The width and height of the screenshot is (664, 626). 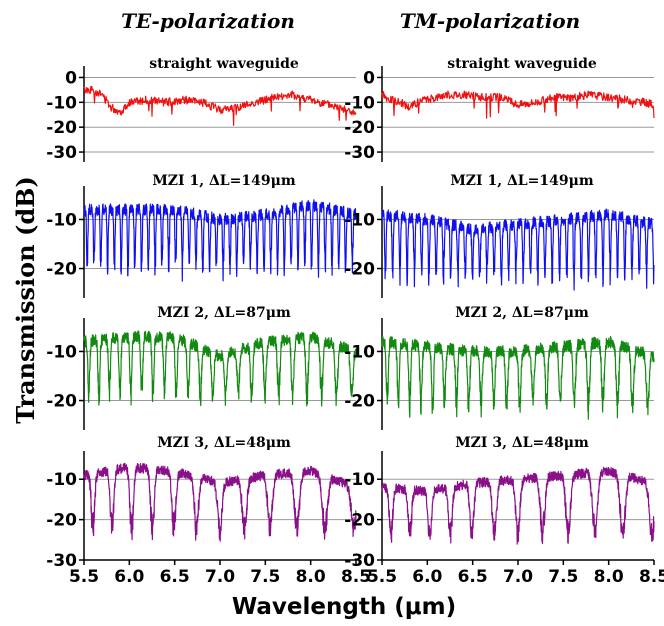 I want to click on panel-2-1: MZI 2, ΔL=87μm -10 -20, so click(x=499, y=367).